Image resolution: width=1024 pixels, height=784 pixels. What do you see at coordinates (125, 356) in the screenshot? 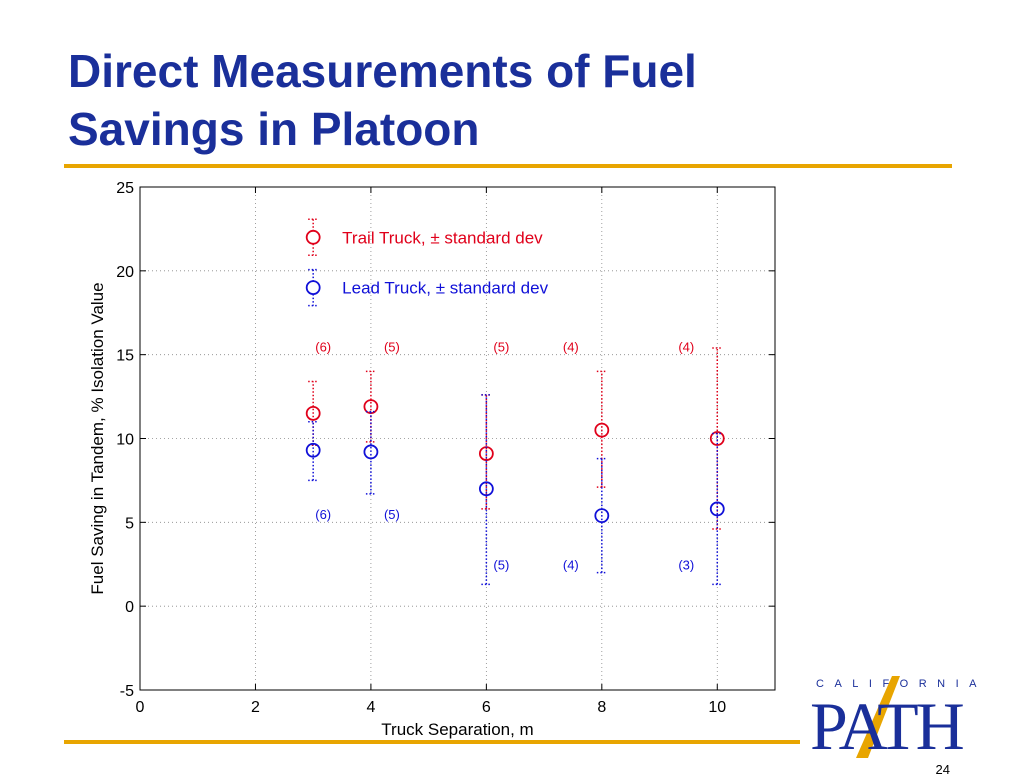
I see `y-tick-label: 15` at bounding box center [125, 356].